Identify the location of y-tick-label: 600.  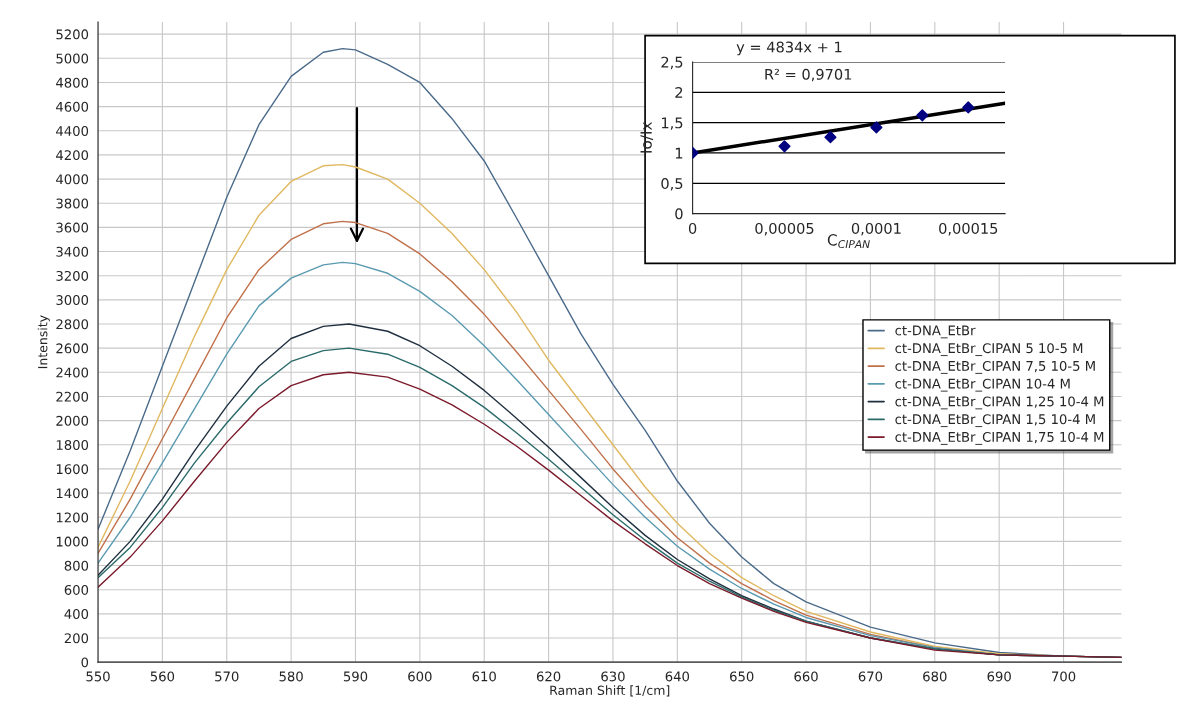
(76, 589).